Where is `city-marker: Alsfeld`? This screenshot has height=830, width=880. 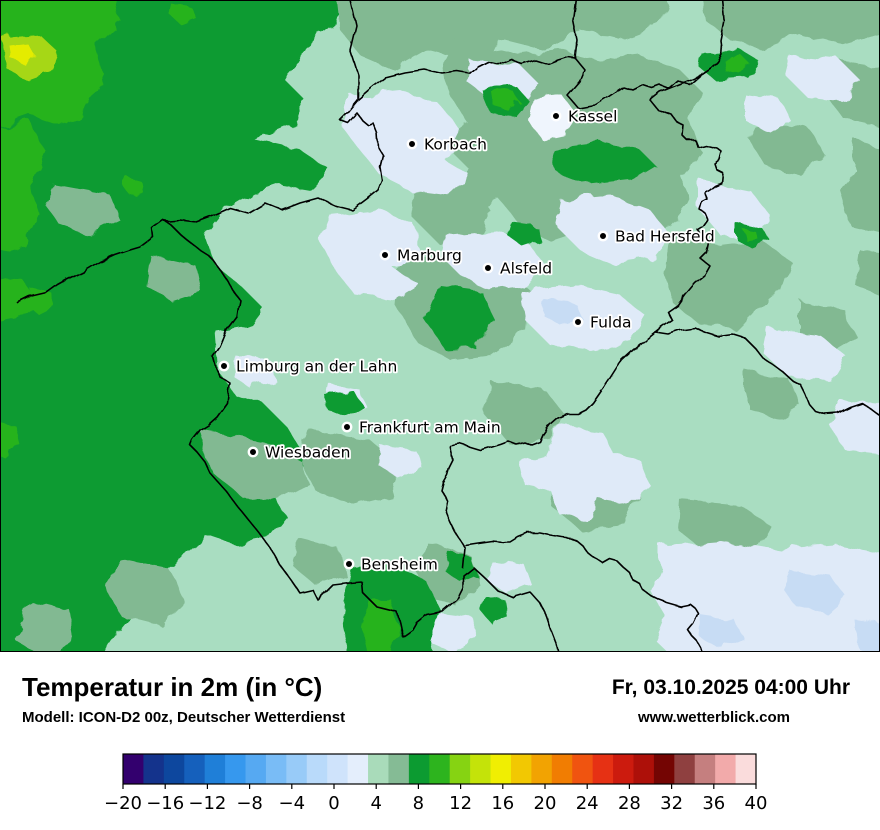
city-marker: Alsfeld is located at coordinates (518, 268).